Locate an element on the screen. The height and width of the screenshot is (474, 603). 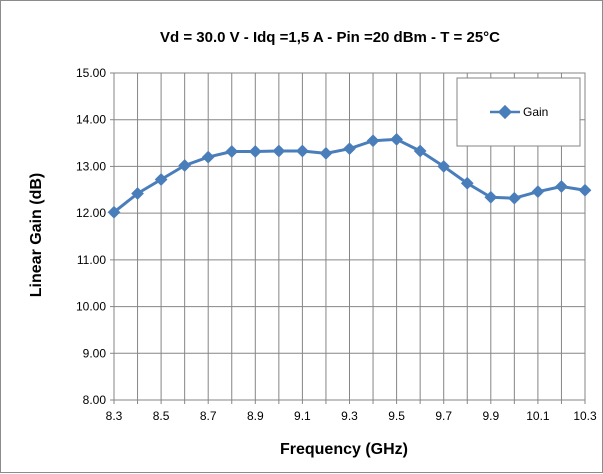
y-axis-title: Linear Gain (dB) is located at coordinates (36, 235).